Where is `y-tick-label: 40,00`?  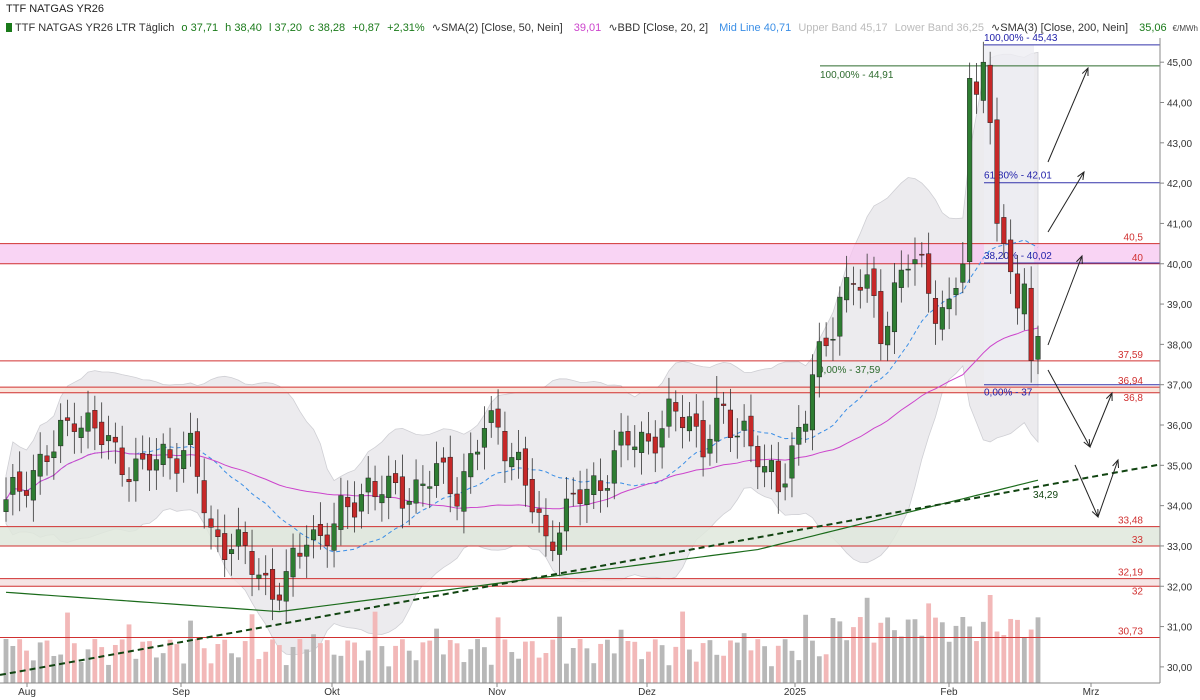 y-tick-label: 40,00 is located at coordinates (1179, 265).